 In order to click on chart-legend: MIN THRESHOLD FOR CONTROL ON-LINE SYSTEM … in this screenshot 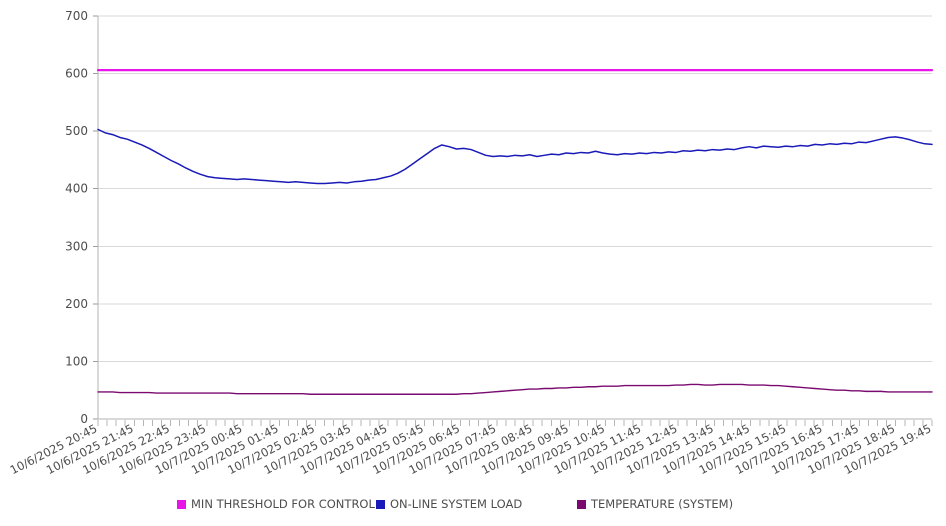, I will do `click(455, 504)`.